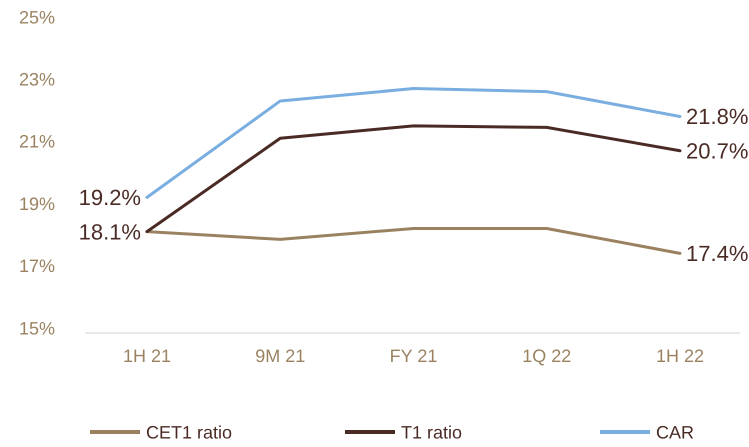 Image resolution: width=749 pixels, height=447 pixels. Describe the element at coordinates (109, 197) in the screenshot. I see `data-label: 19.2%` at that location.